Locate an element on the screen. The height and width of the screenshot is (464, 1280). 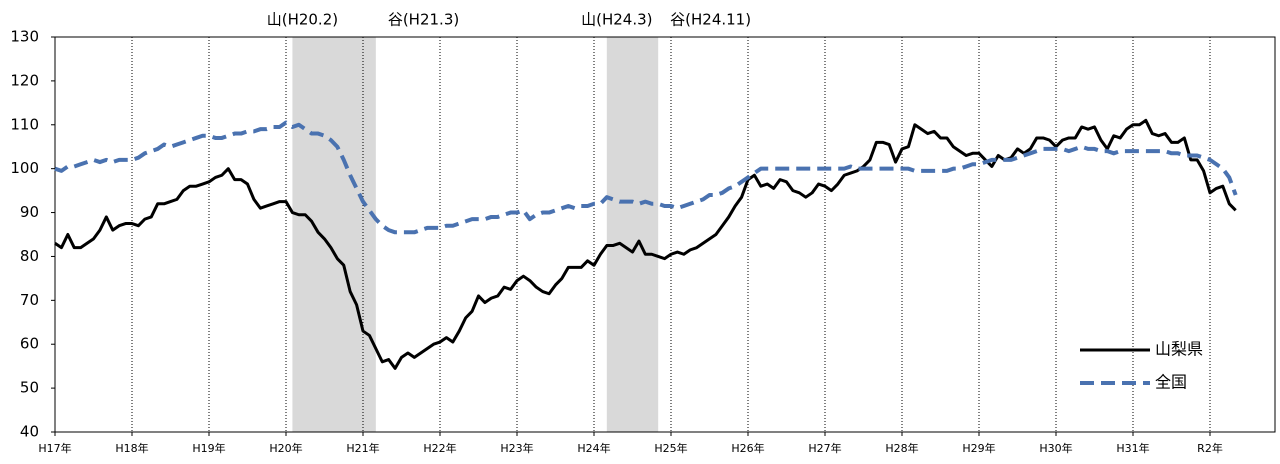
x-tick-label: H23年 is located at coordinates (516, 448).